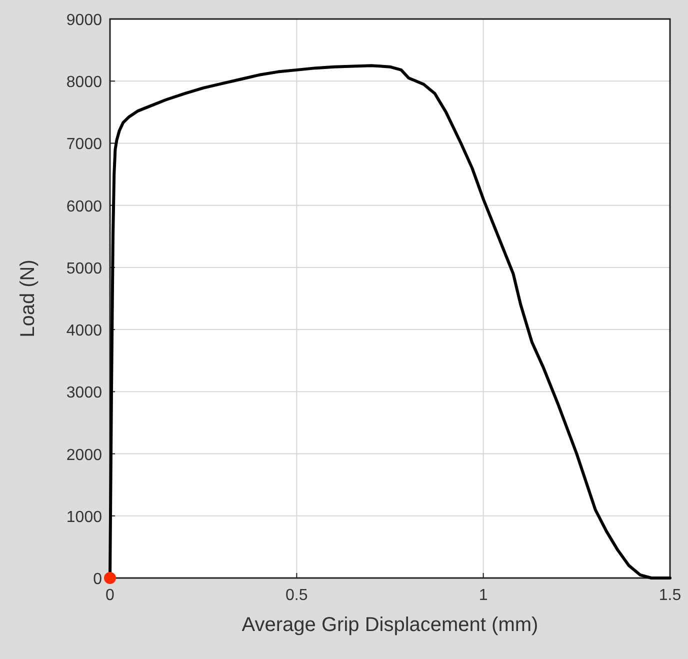  What do you see at coordinates (110, 595) in the screenshot?
I see `x-tick-label: 0` at bounding box center [110, 595].